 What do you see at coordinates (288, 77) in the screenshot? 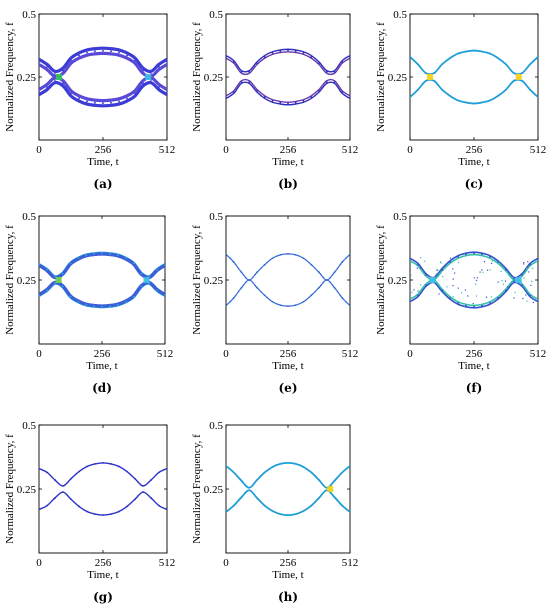
I see `plot-frame` at bounding box center [288, 77].